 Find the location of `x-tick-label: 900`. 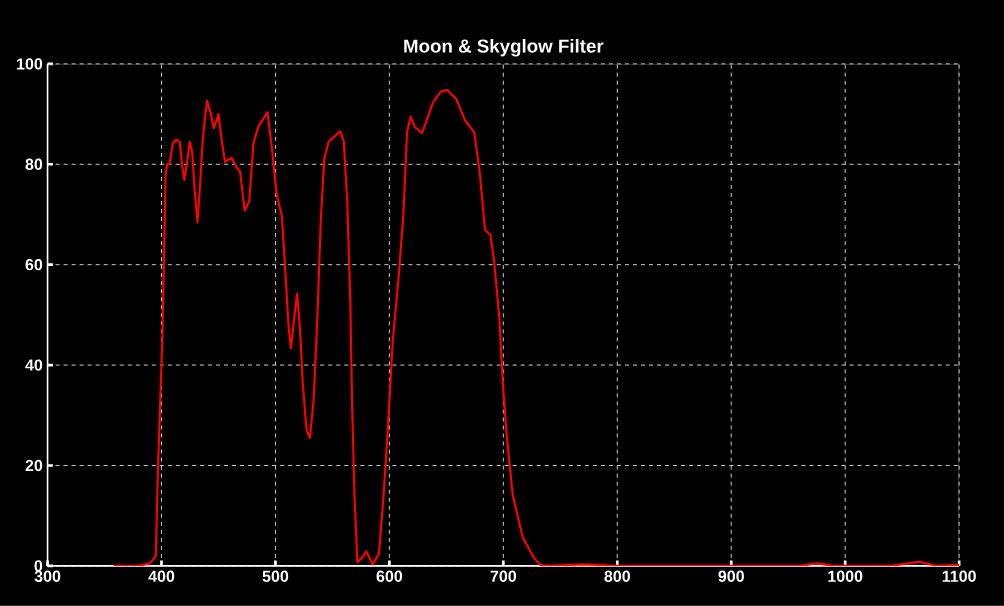

x-tick-label: 900 is located at coordinates (731, 576).